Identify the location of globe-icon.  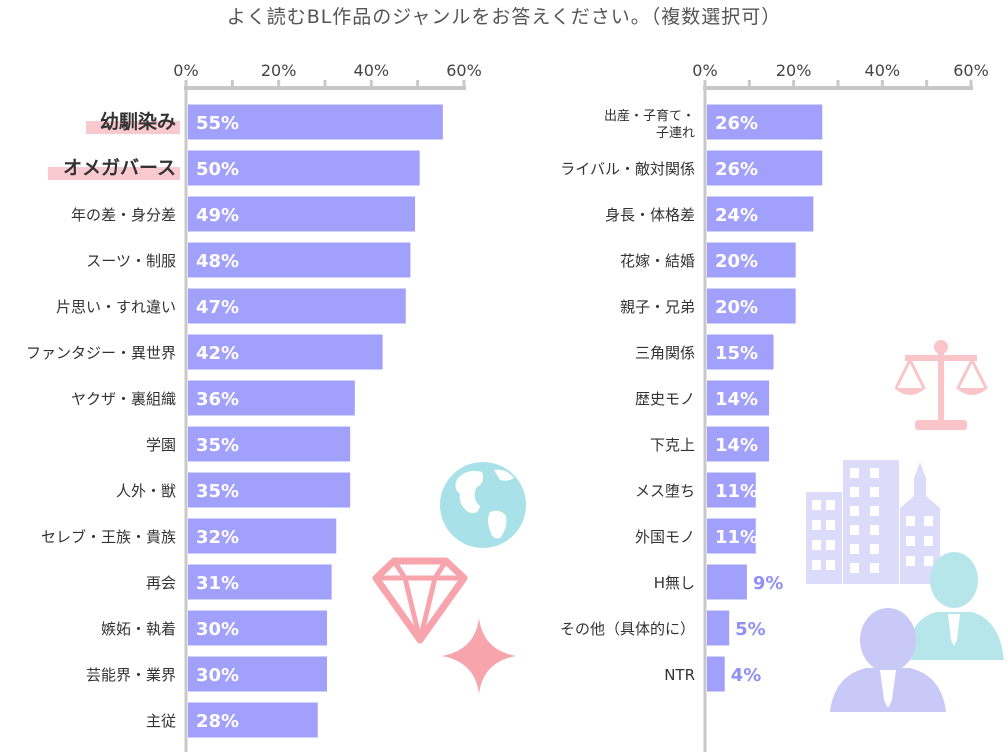
(483, 505).